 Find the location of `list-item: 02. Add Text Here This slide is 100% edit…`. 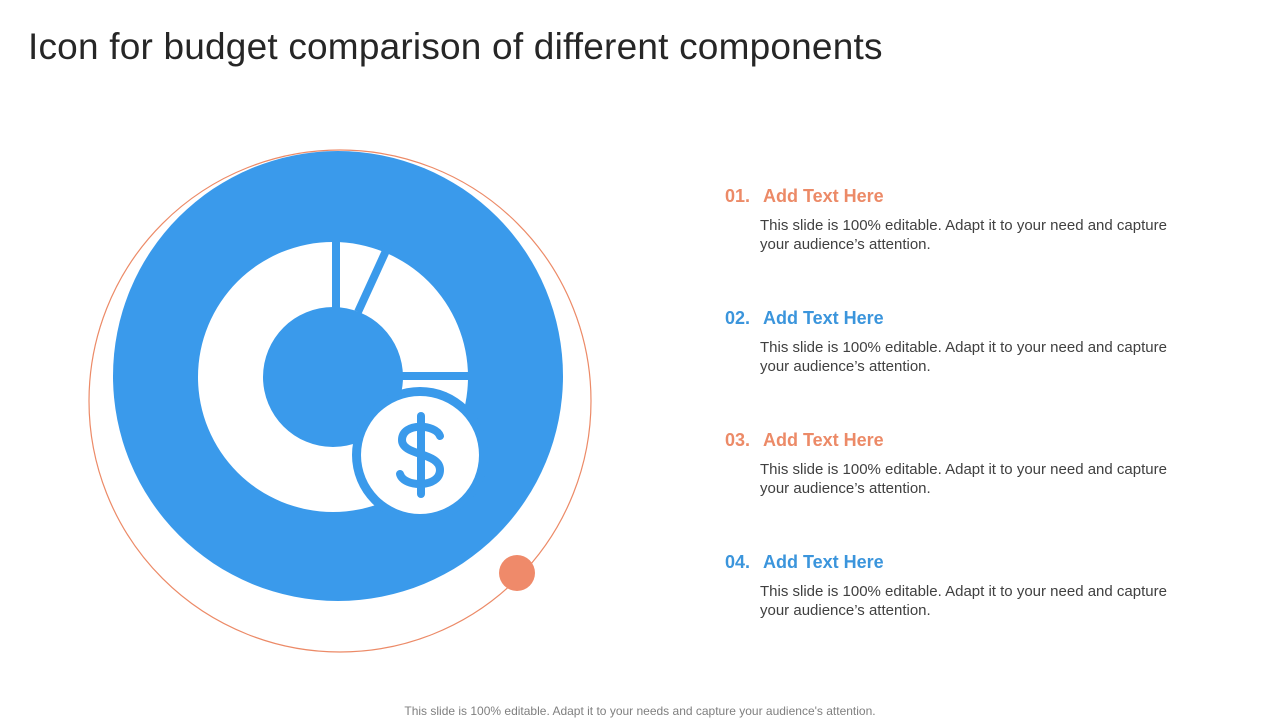

list-item: 02. Add Text Here This slide is 100% edit… is located at coordinates (965, 342).